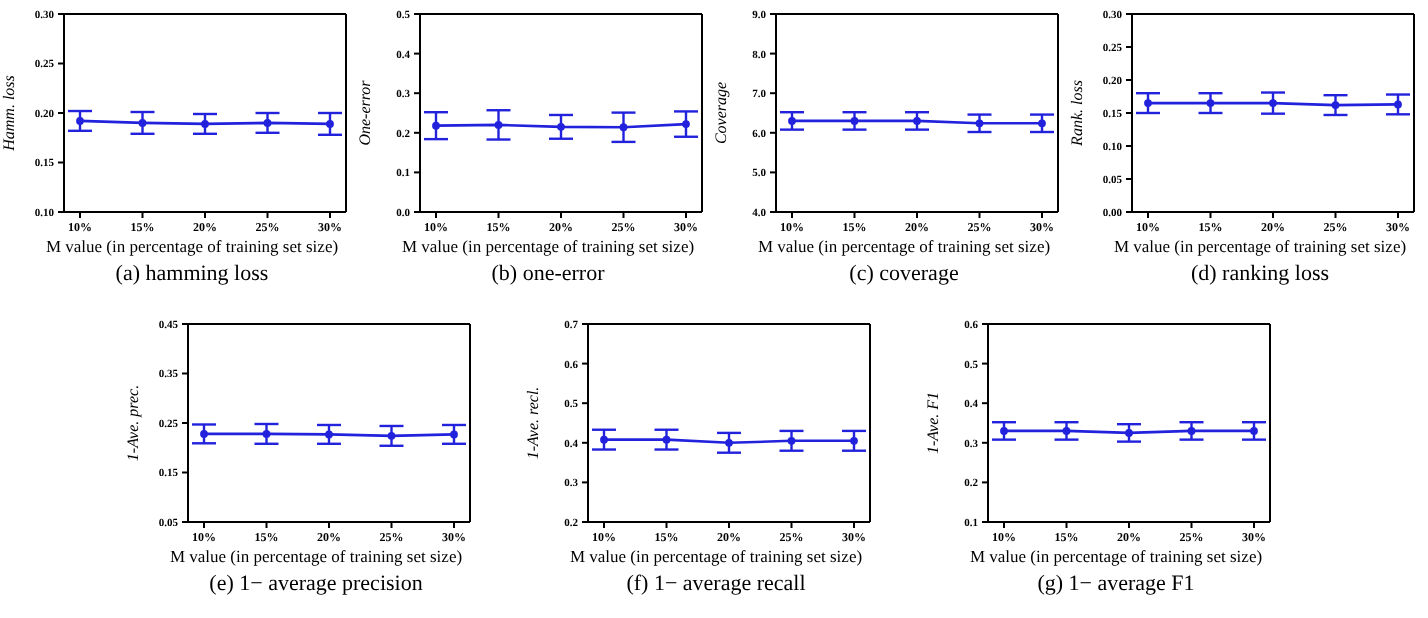  What do you see at coordinates (316, 584) in the screenshot?
I see `text: (e) 1− average precision` at bounding box center [316, 584].